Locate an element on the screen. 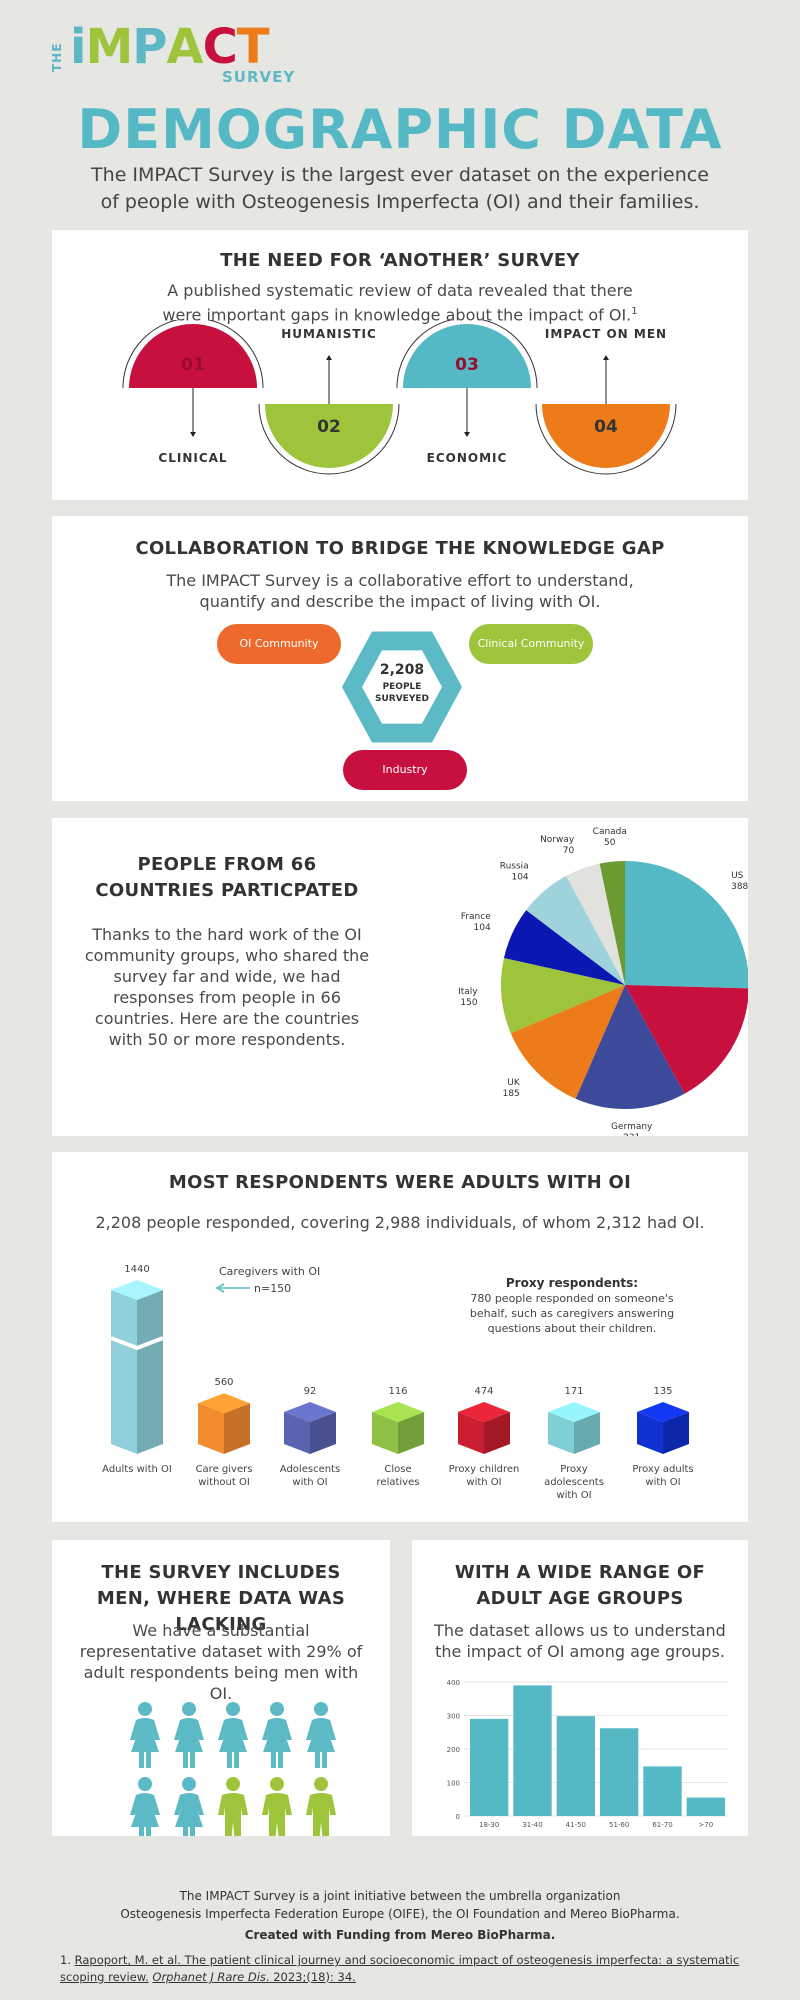  gap-number: 01 is located at coordinates (193, 365).